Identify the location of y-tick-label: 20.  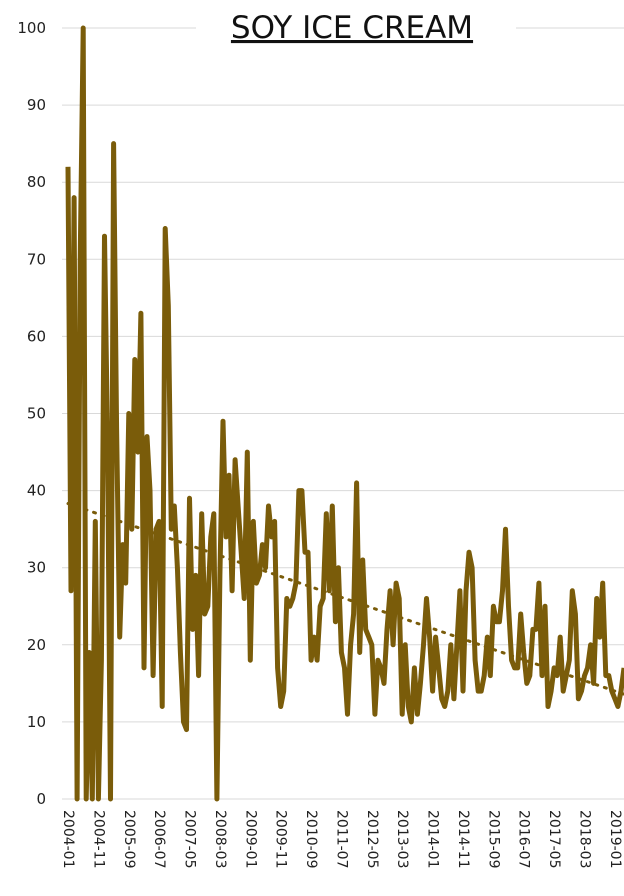
(36, 645).